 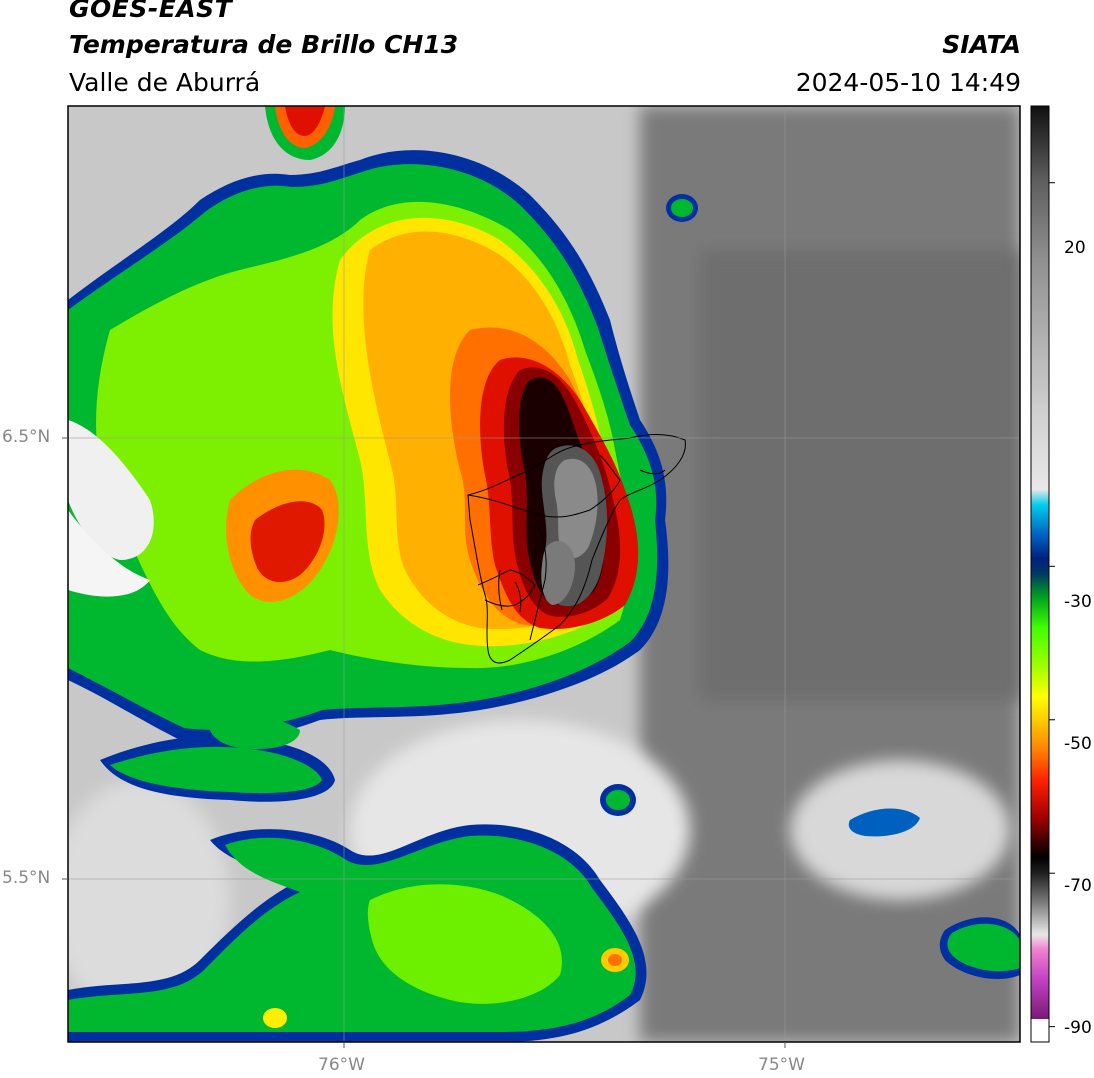 I want to click on colorbar-frame, so click(x=1040, y=574).